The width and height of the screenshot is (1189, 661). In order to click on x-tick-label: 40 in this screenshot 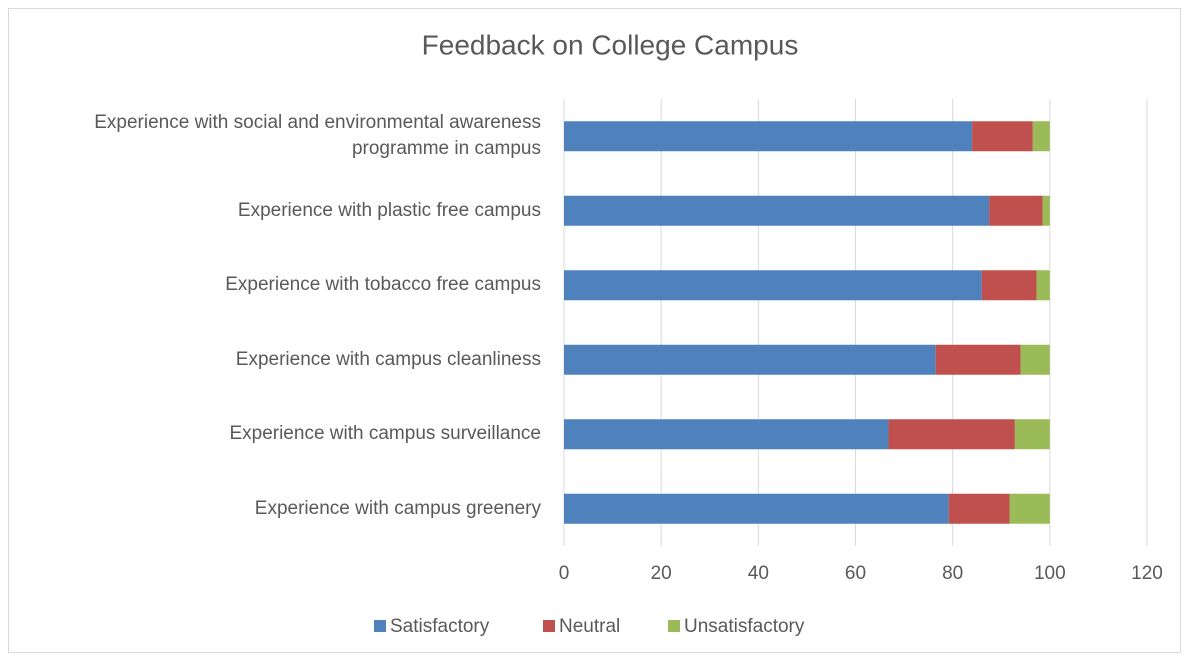, I will do `click(758, 573)`.